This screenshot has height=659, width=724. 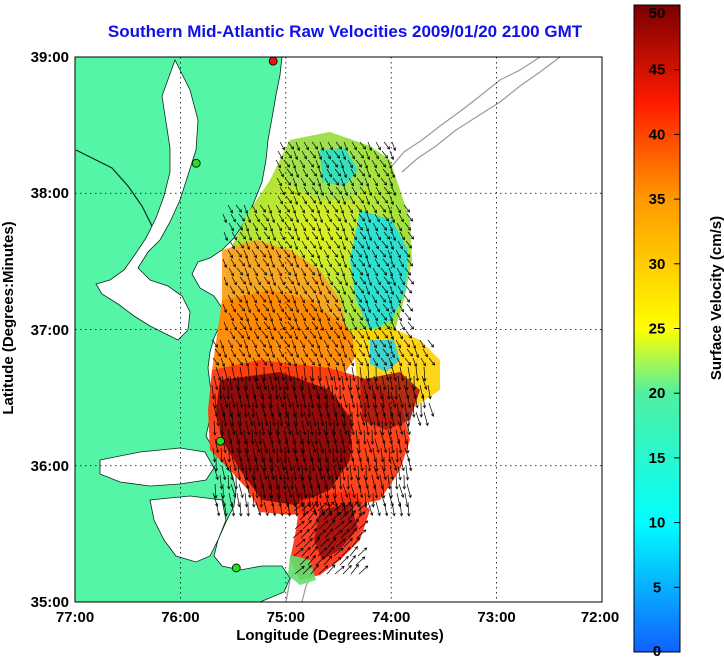 What do you see at coordinates (50, 330) in the screenshot?
I see `y-tick-labels: 39:00 38:00 37:00 36:00 35:00` at bounding box center [50, 330].